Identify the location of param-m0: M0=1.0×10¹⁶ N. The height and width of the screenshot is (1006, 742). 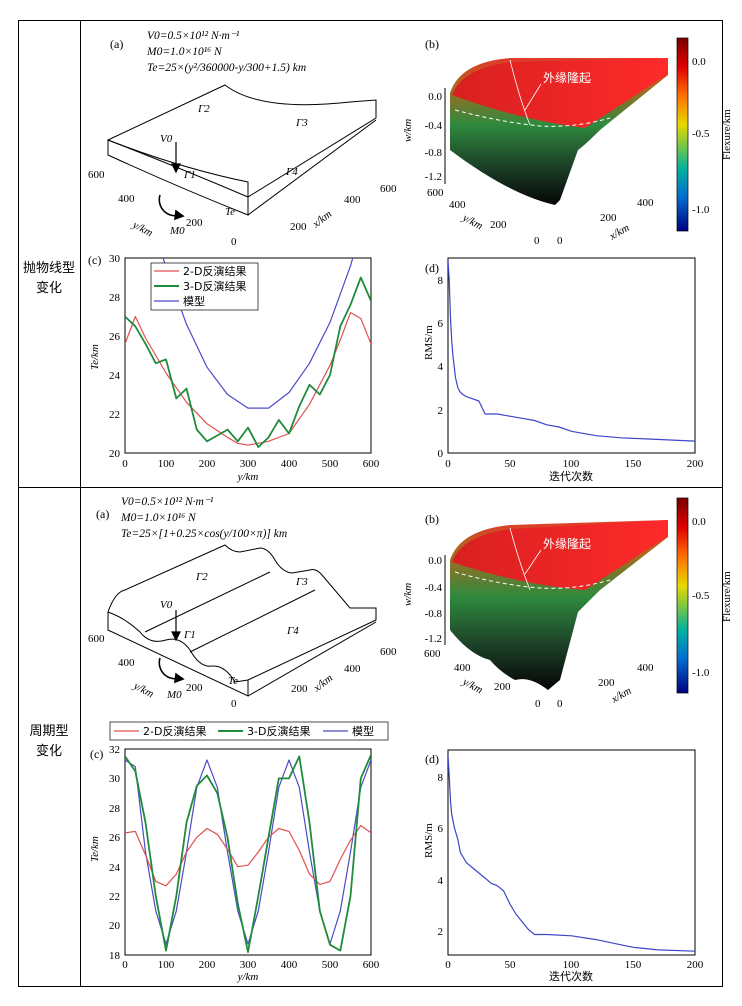
(184, 52).